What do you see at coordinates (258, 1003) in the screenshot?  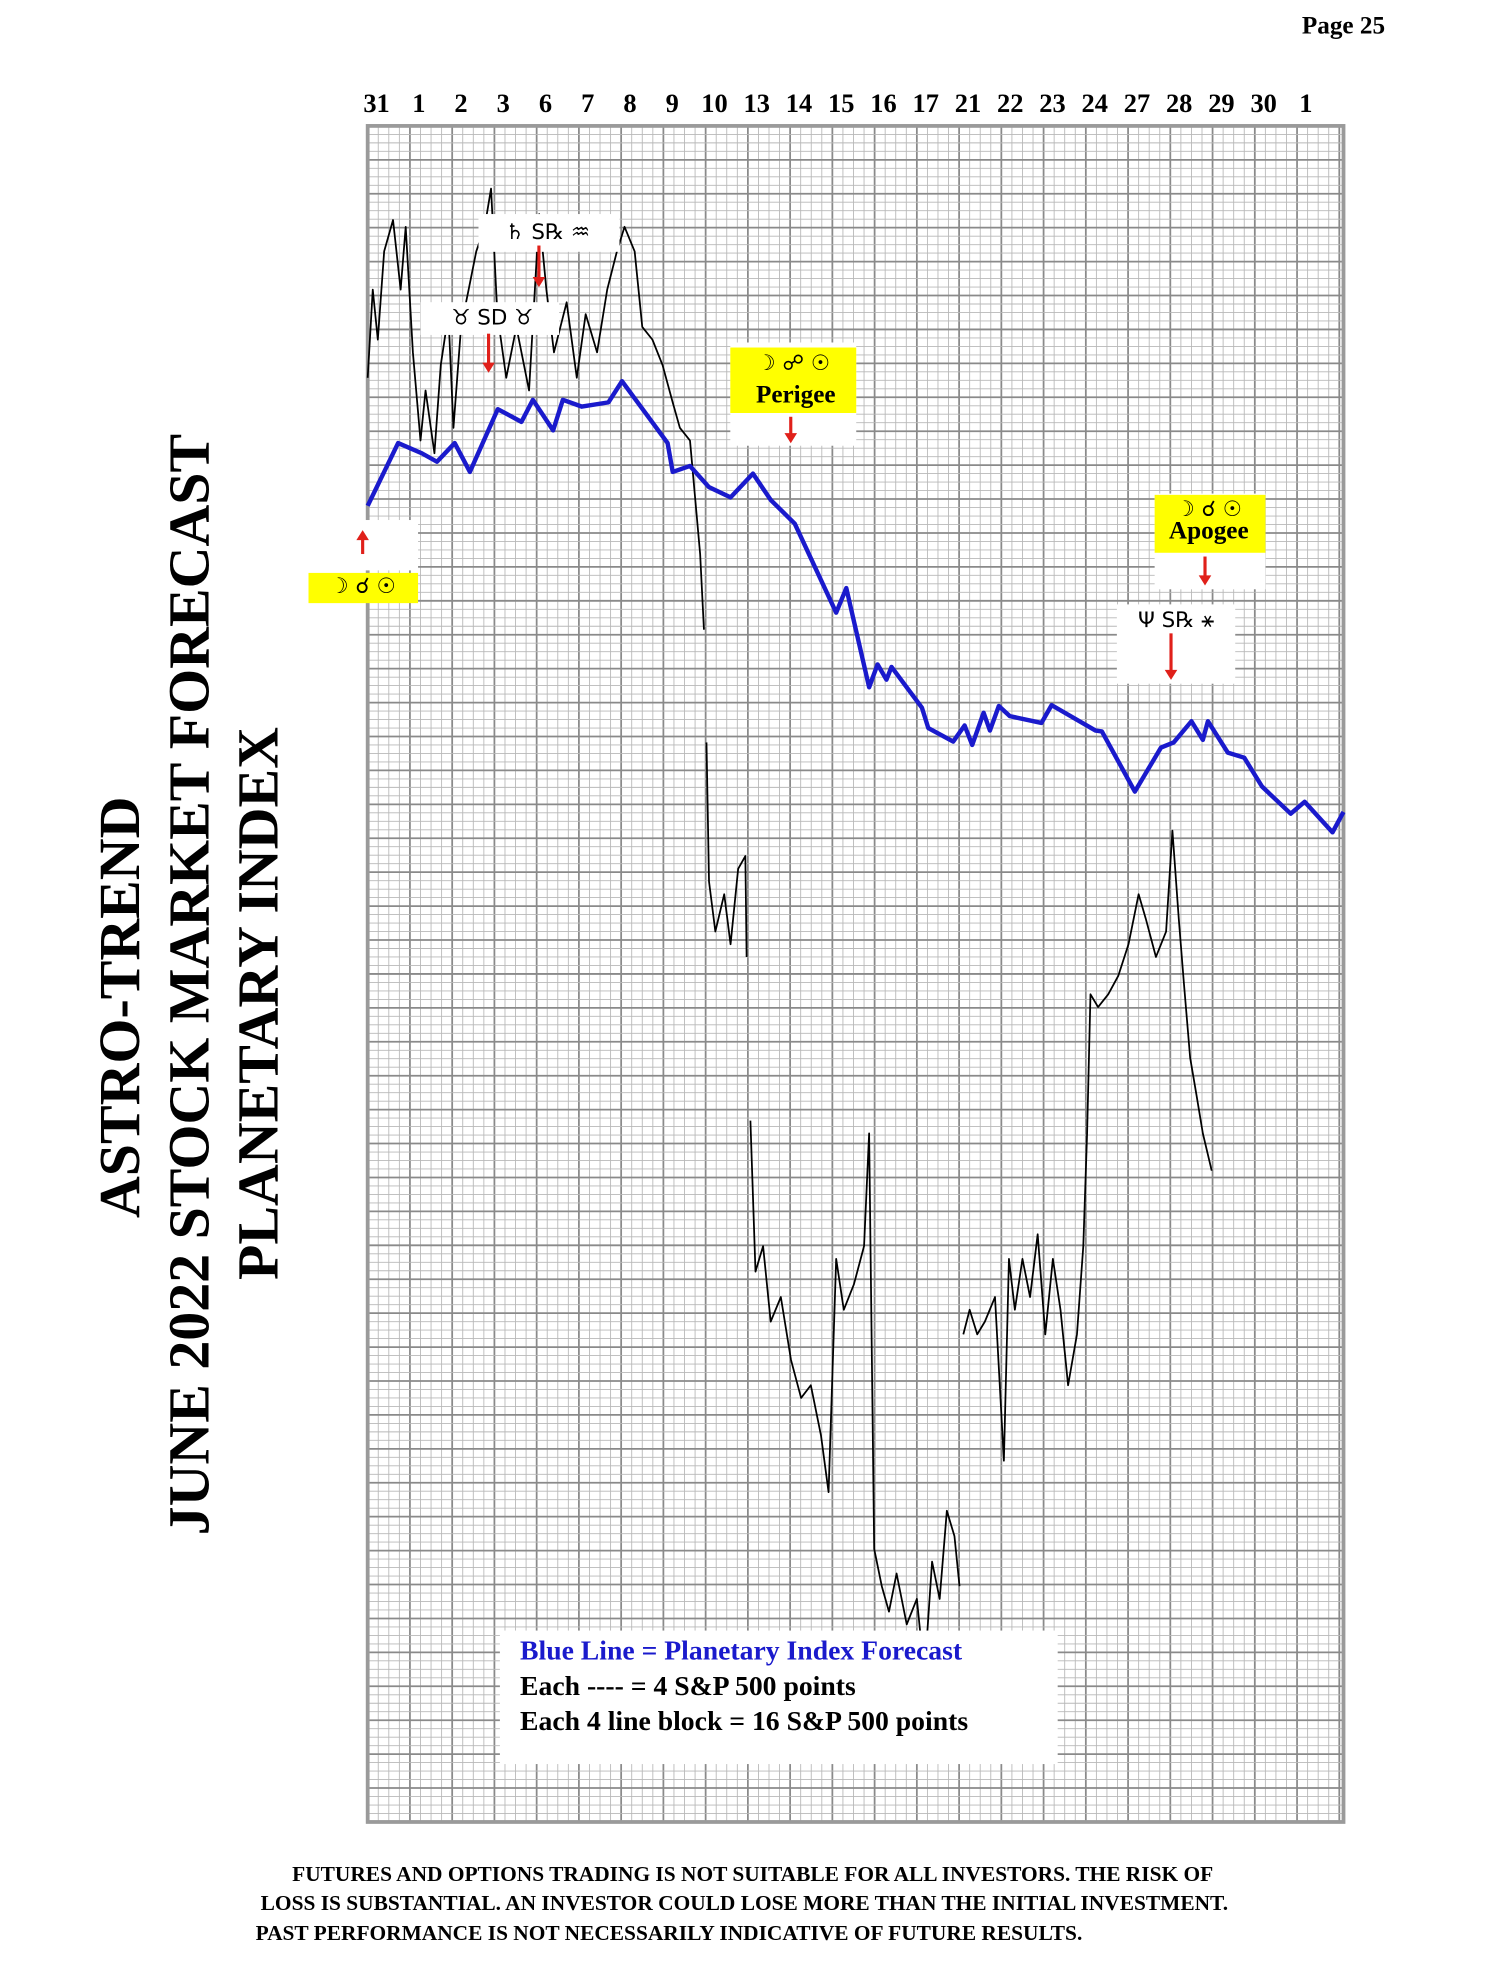 I see `chart-title: PLANETARY INDEX` at bounding box center [258, 1003].